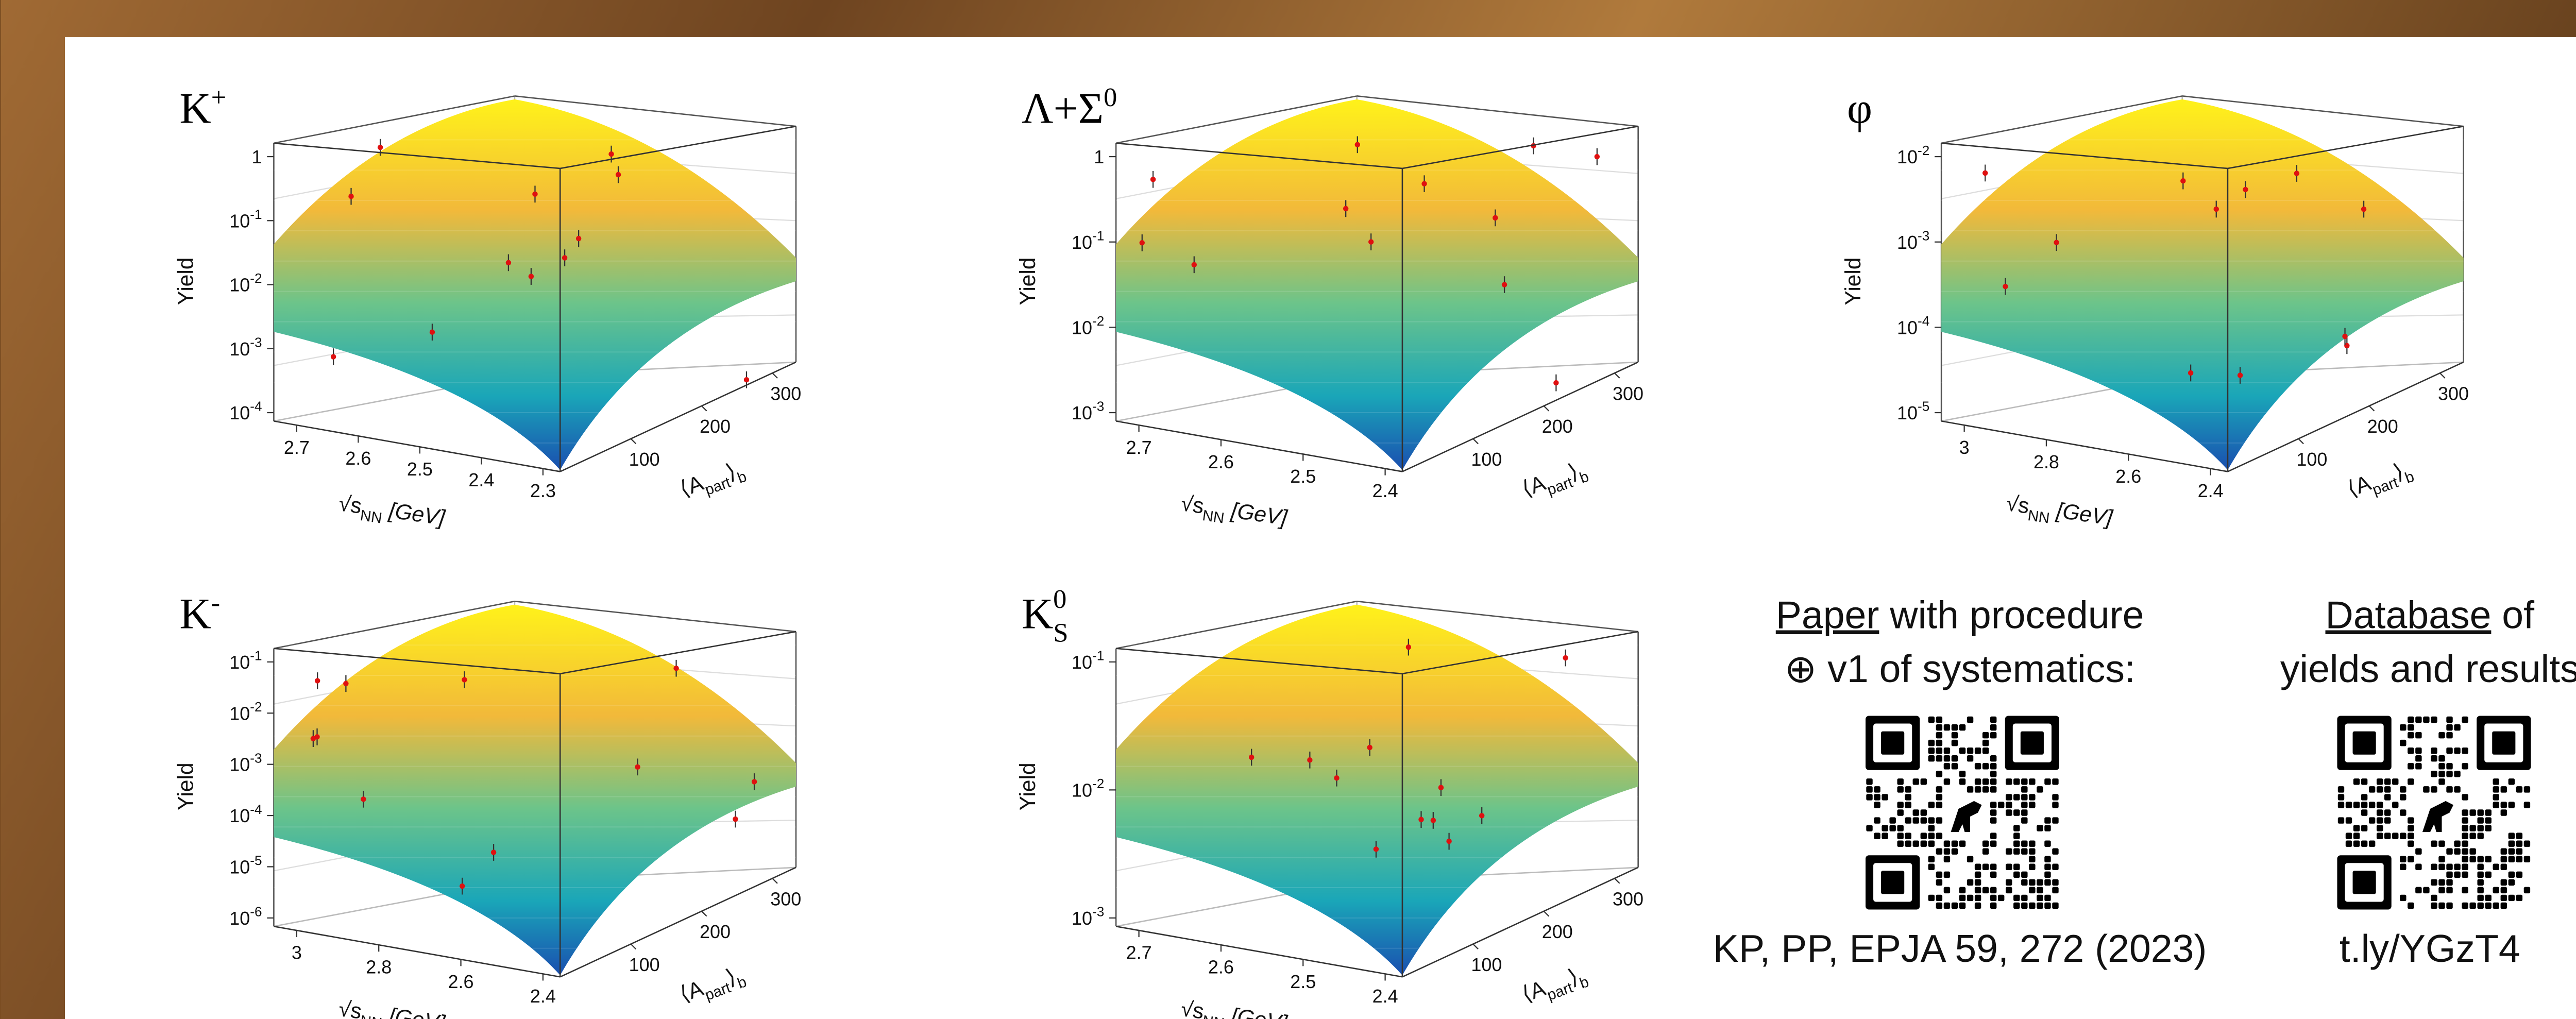 The image size is (2576, 1019). What do you see at coordinates (219, 97) in the screenshot?
I see `title-sup: +` at bounding box center [219, 97].